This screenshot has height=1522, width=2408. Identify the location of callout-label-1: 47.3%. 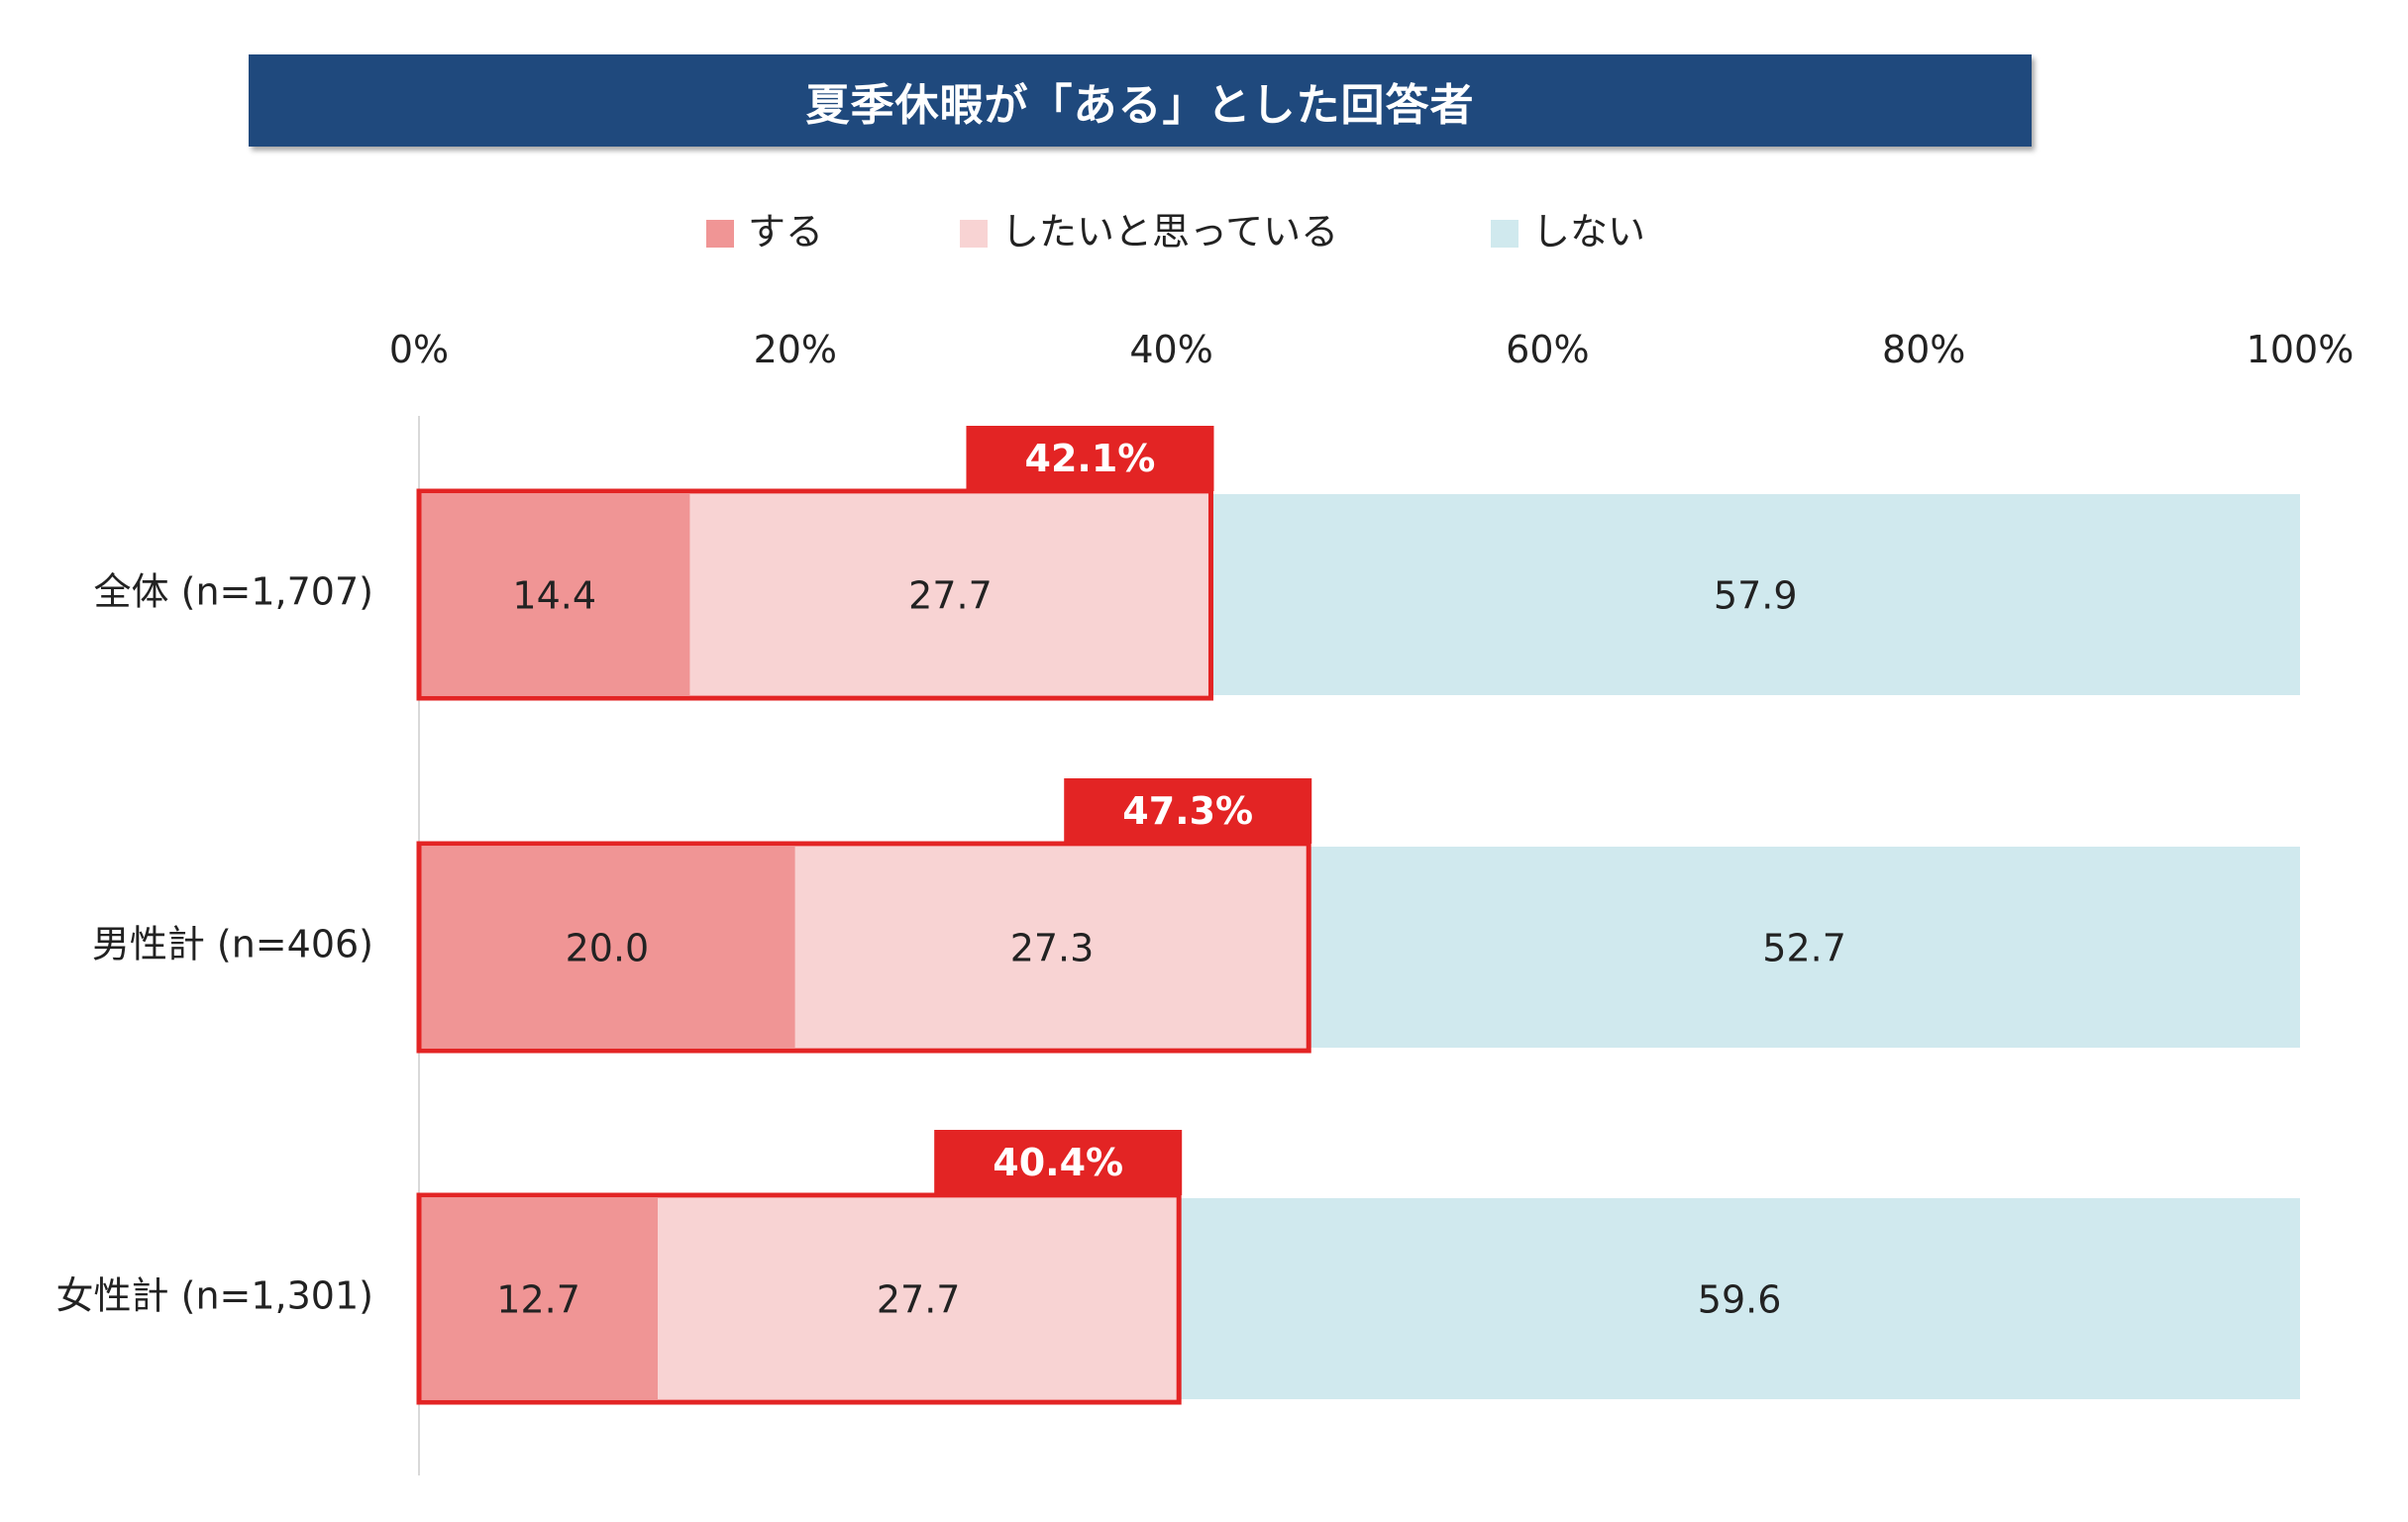
(1187, 811).